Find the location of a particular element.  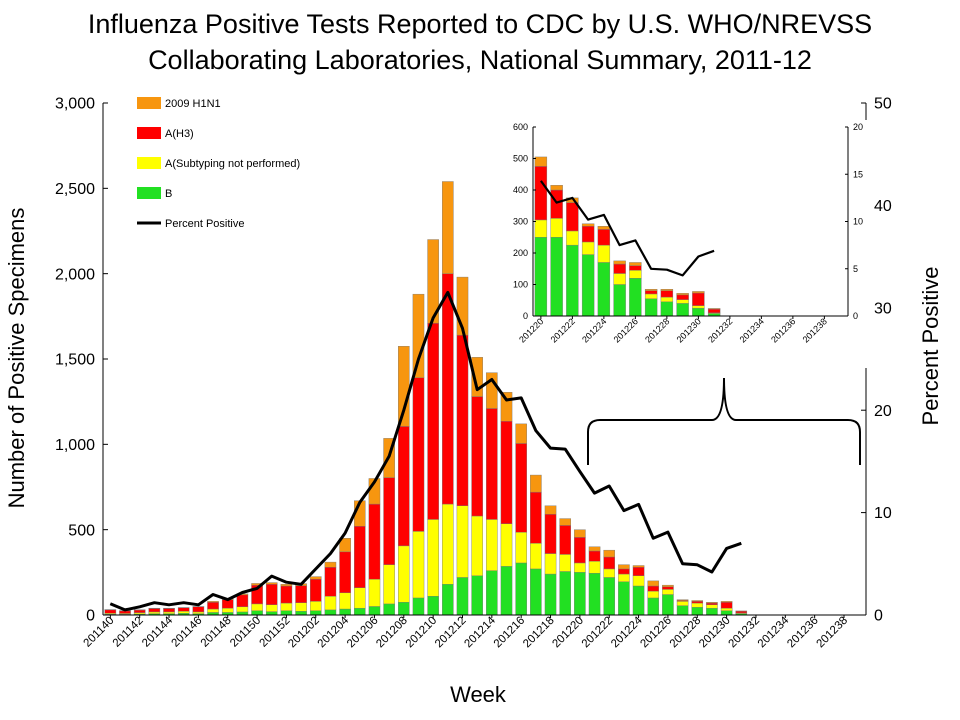

bar-201205-a-subtyping-not-performed- is located at coordinates (360, 598).